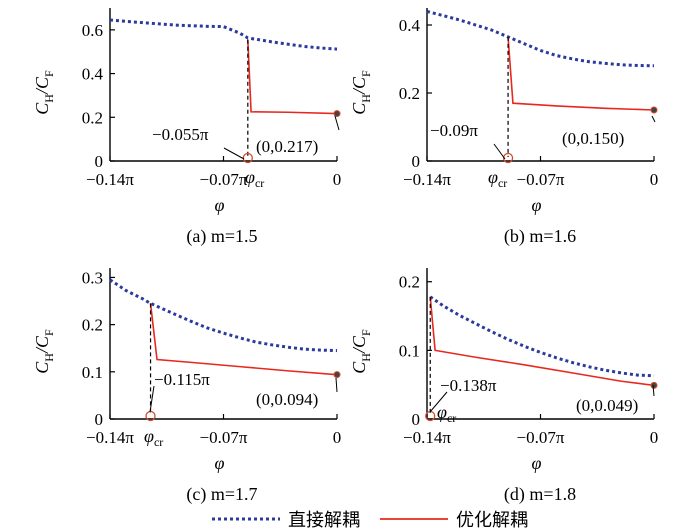  What do you see at coordinates (287, 399) in the screenshot?
I see `end-point-annotation: (0,0.094)` at bounding box center [287, 399].